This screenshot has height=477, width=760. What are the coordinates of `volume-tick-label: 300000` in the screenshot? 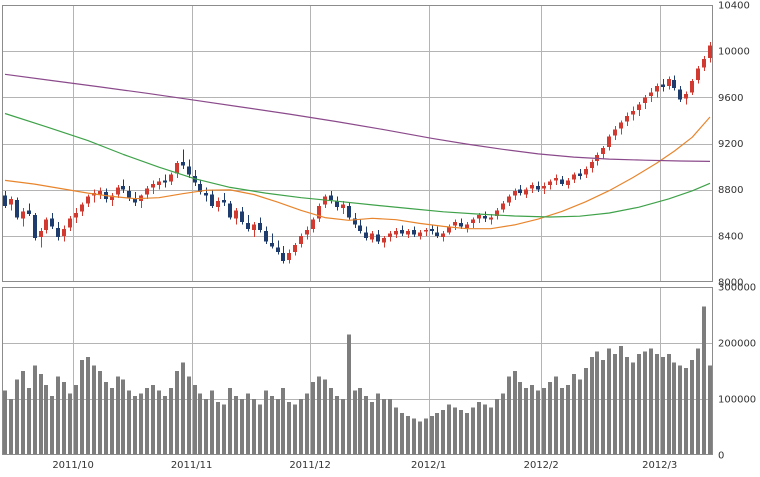 It's located at (737, 288).